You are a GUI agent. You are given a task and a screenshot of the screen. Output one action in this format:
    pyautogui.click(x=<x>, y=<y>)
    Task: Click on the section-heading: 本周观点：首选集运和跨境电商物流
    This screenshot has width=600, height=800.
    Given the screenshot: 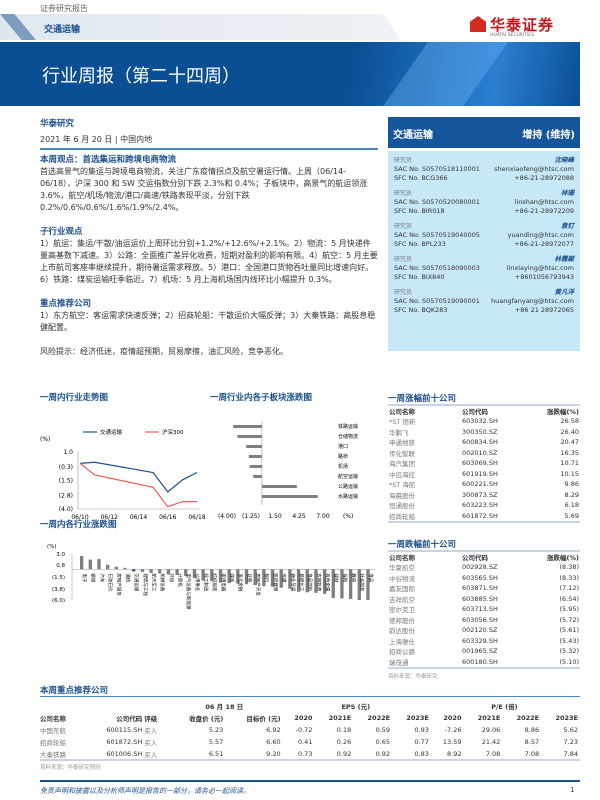 What is the action you would take?
    pyautogui.click(x=108, y=160)
    